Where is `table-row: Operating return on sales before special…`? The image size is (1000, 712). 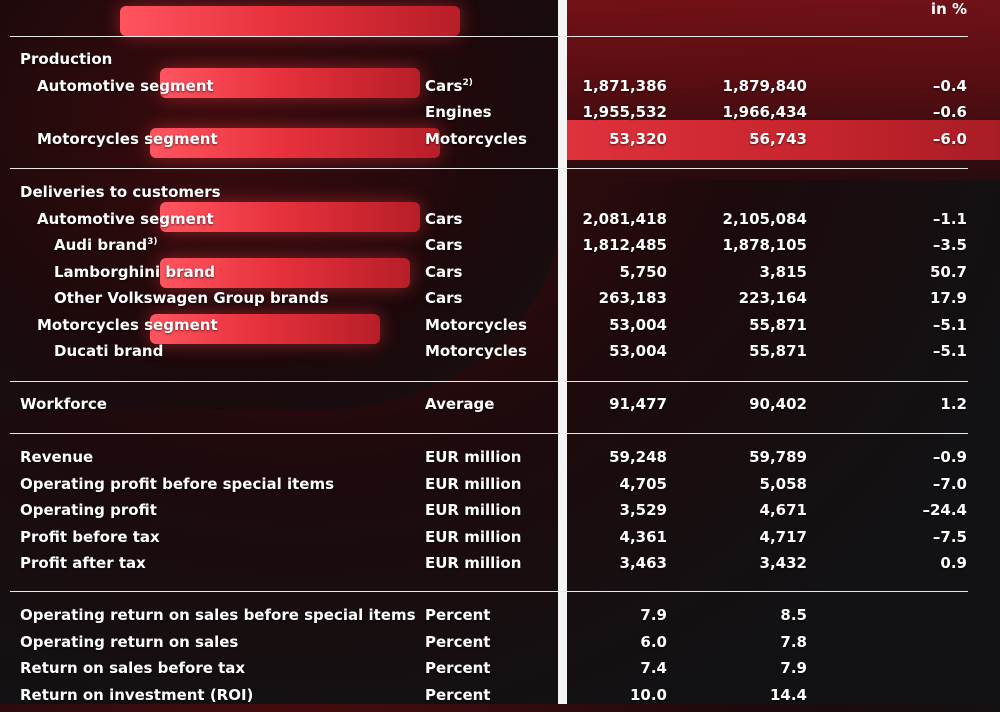 table-row: Operating return on sales before special… is located at coordinates (500, 619).